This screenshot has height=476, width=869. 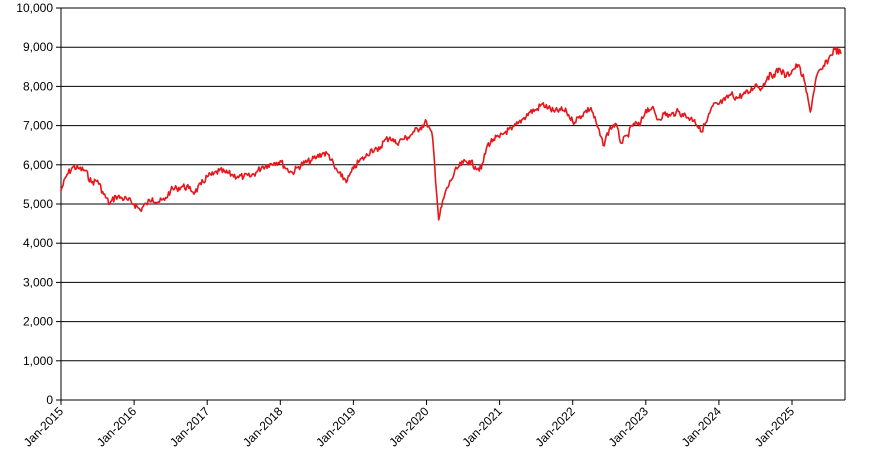 I want to click on y-tick-label: 8,000, so click(x=38, y=86).